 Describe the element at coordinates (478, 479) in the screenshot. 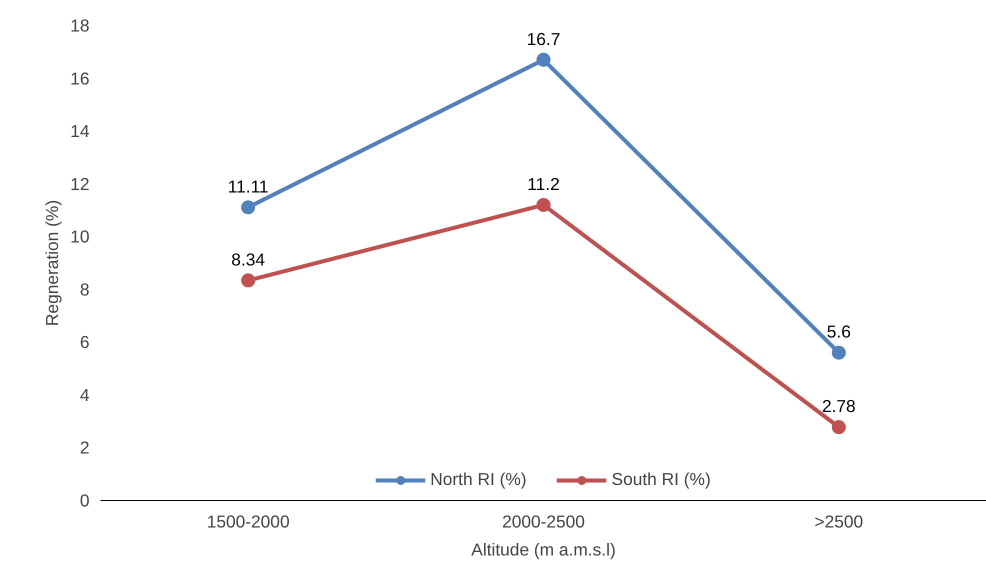

I see `legend-label: North RI (%)` at that location.